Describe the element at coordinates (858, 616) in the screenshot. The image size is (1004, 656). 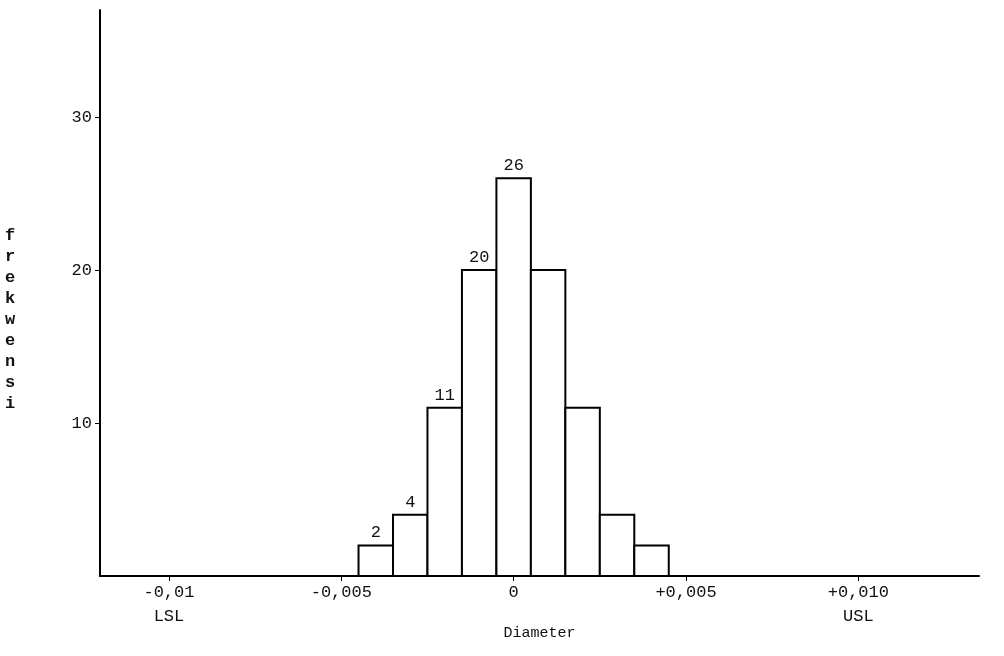
I see `text: USL` at that location.